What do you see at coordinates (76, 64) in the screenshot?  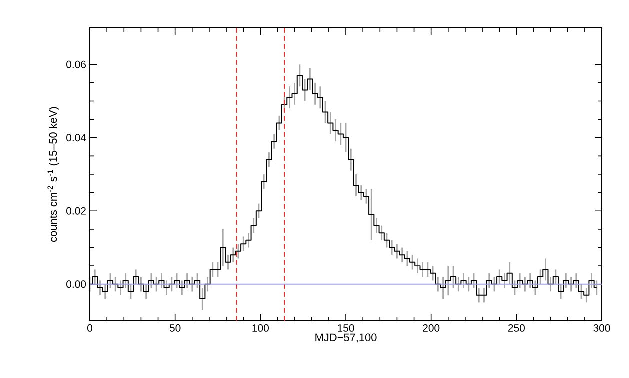 I see `y-tick-label: 0.06` at bounding box center [76, 64].